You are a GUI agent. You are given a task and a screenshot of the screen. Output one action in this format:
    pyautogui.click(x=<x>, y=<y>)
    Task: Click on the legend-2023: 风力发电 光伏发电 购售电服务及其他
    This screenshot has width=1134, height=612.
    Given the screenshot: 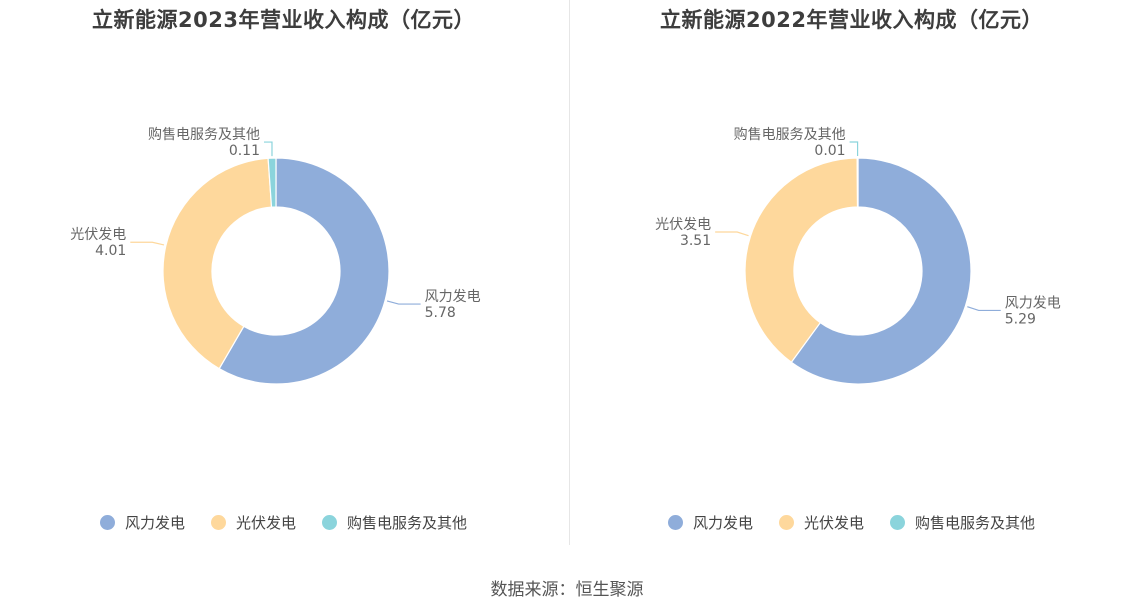 What is the action you would take?
    pyautogui.click(x=283, y=522)
    